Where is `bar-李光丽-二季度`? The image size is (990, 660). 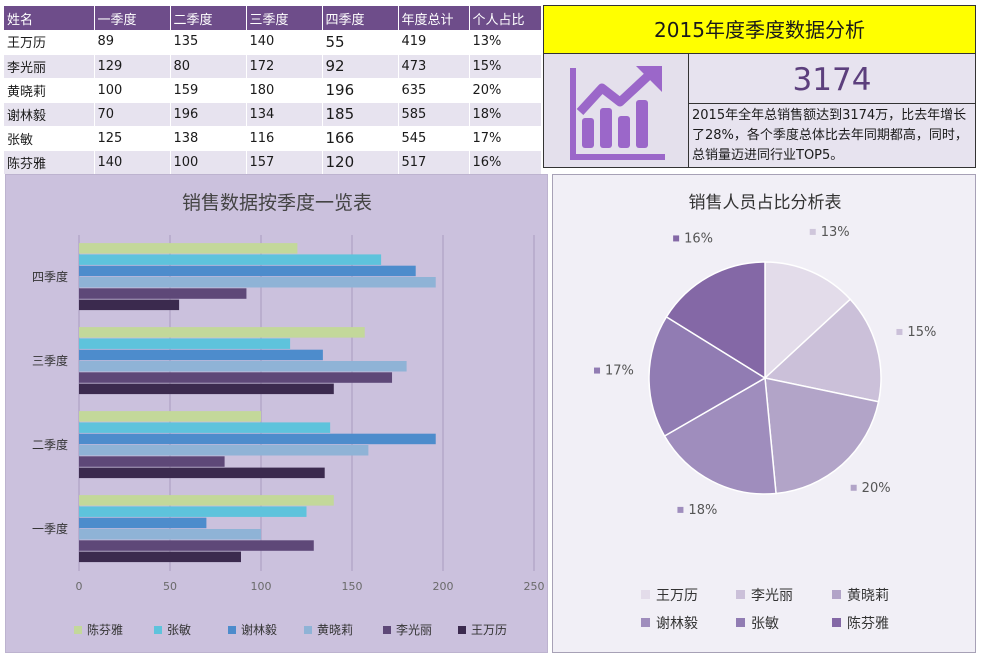
bar-李光丽-二季度 is located at coordinates (152, 461).